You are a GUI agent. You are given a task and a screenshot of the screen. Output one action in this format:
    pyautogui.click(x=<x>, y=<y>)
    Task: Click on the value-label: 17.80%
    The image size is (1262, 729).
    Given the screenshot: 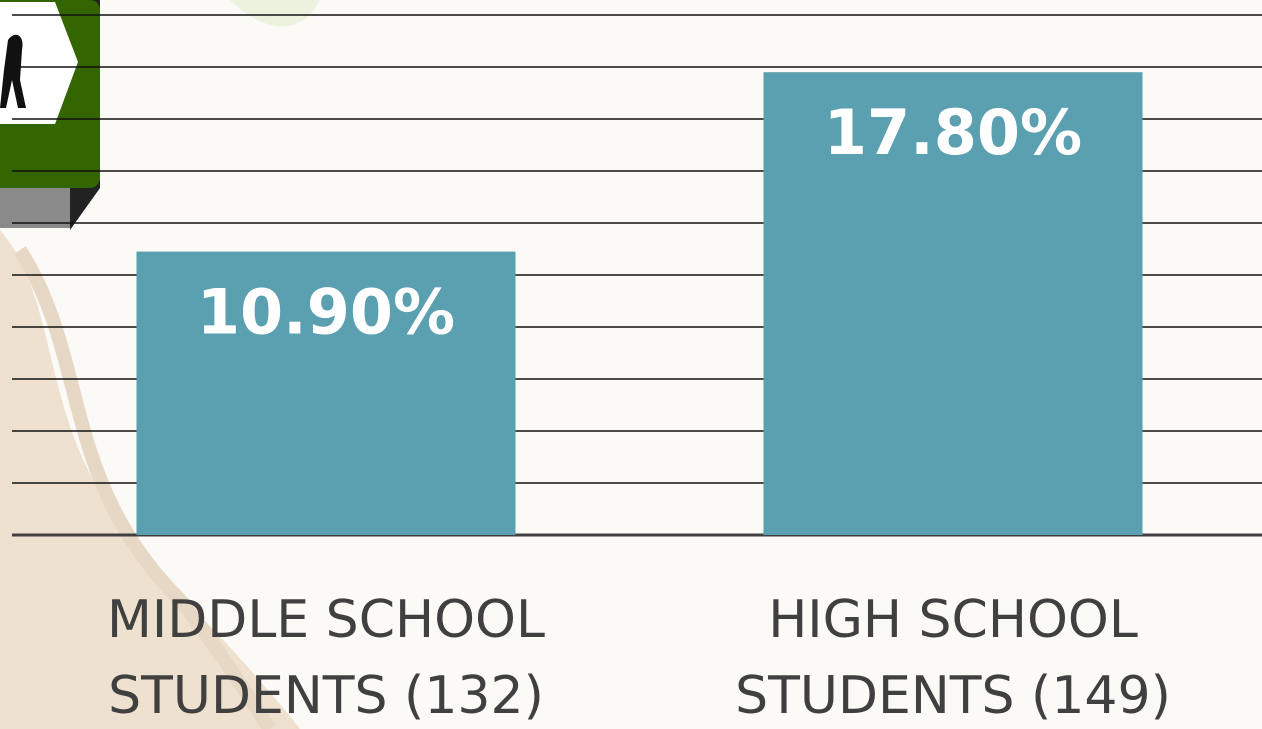 What is the action you would take?
    pyautogui.click(x=953, y=132)
    